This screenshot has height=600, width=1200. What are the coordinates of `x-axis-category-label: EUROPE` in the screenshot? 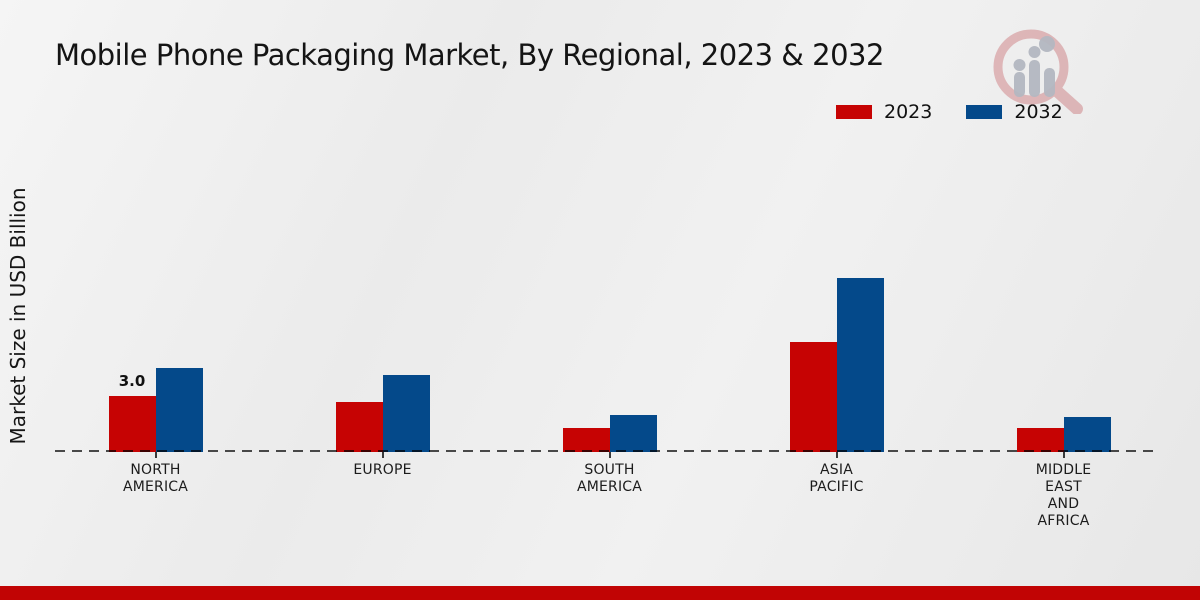 It's located at (382, 470).